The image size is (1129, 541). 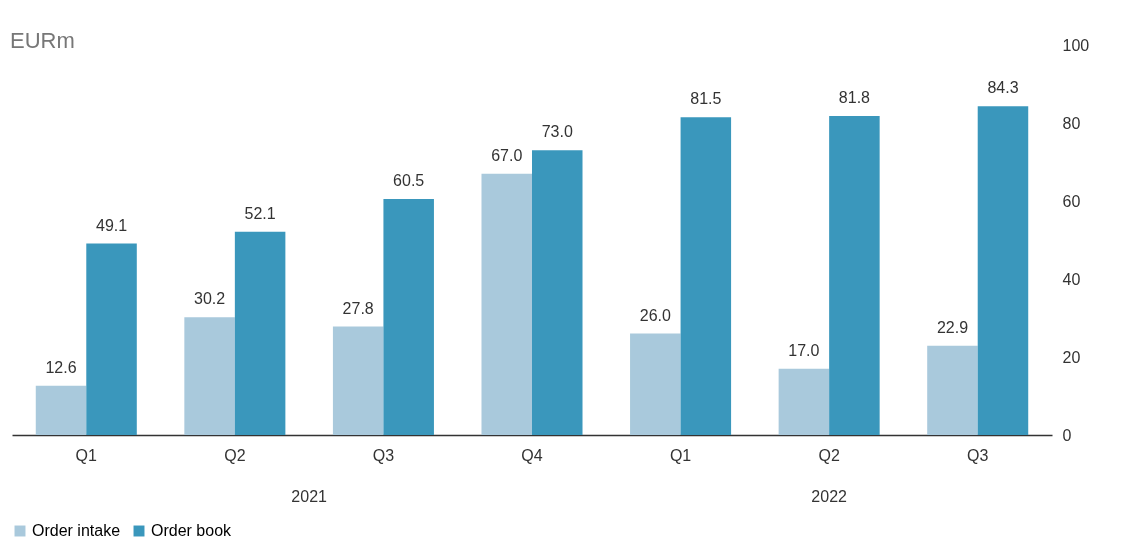 I want to click on data-label: 67.0, so click(x=507, y=155).